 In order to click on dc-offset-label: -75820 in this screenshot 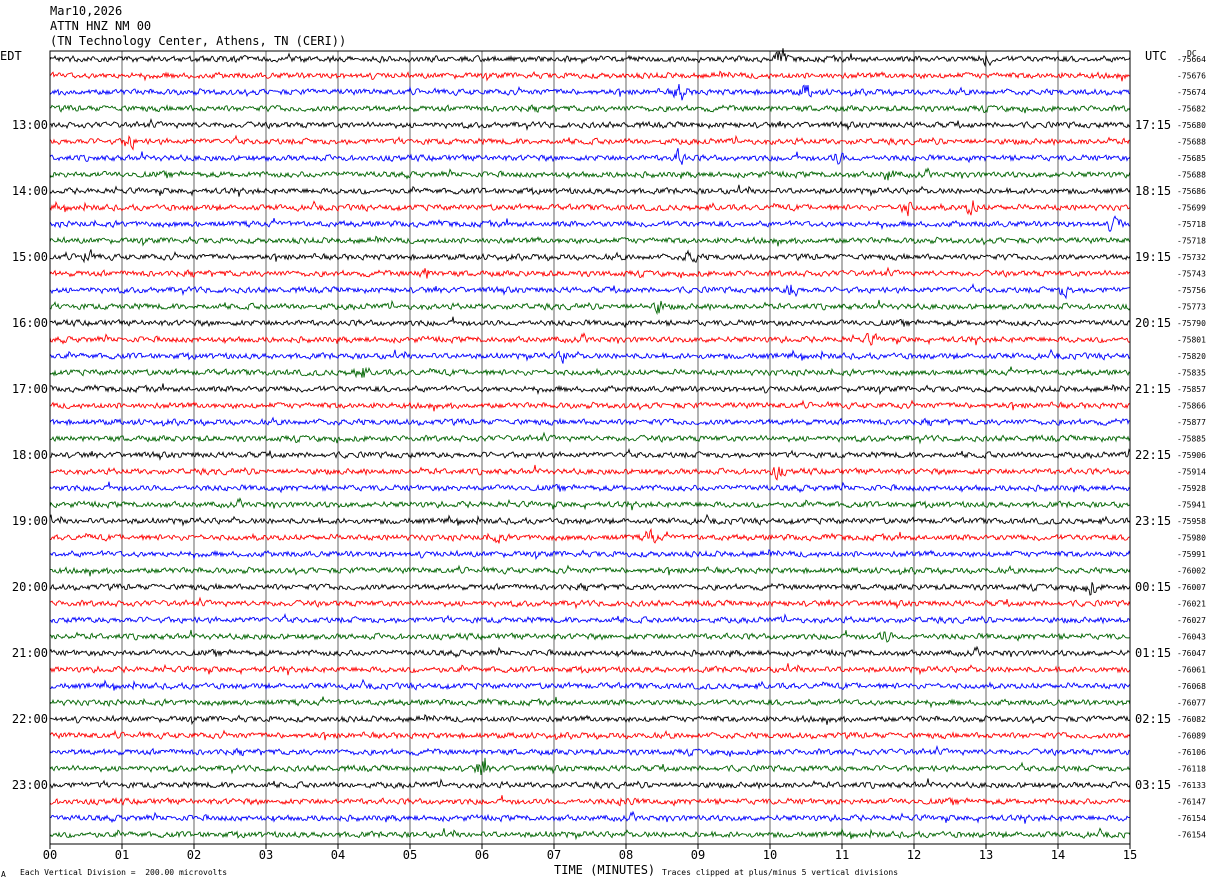, I will do `click(1191, 356)`.